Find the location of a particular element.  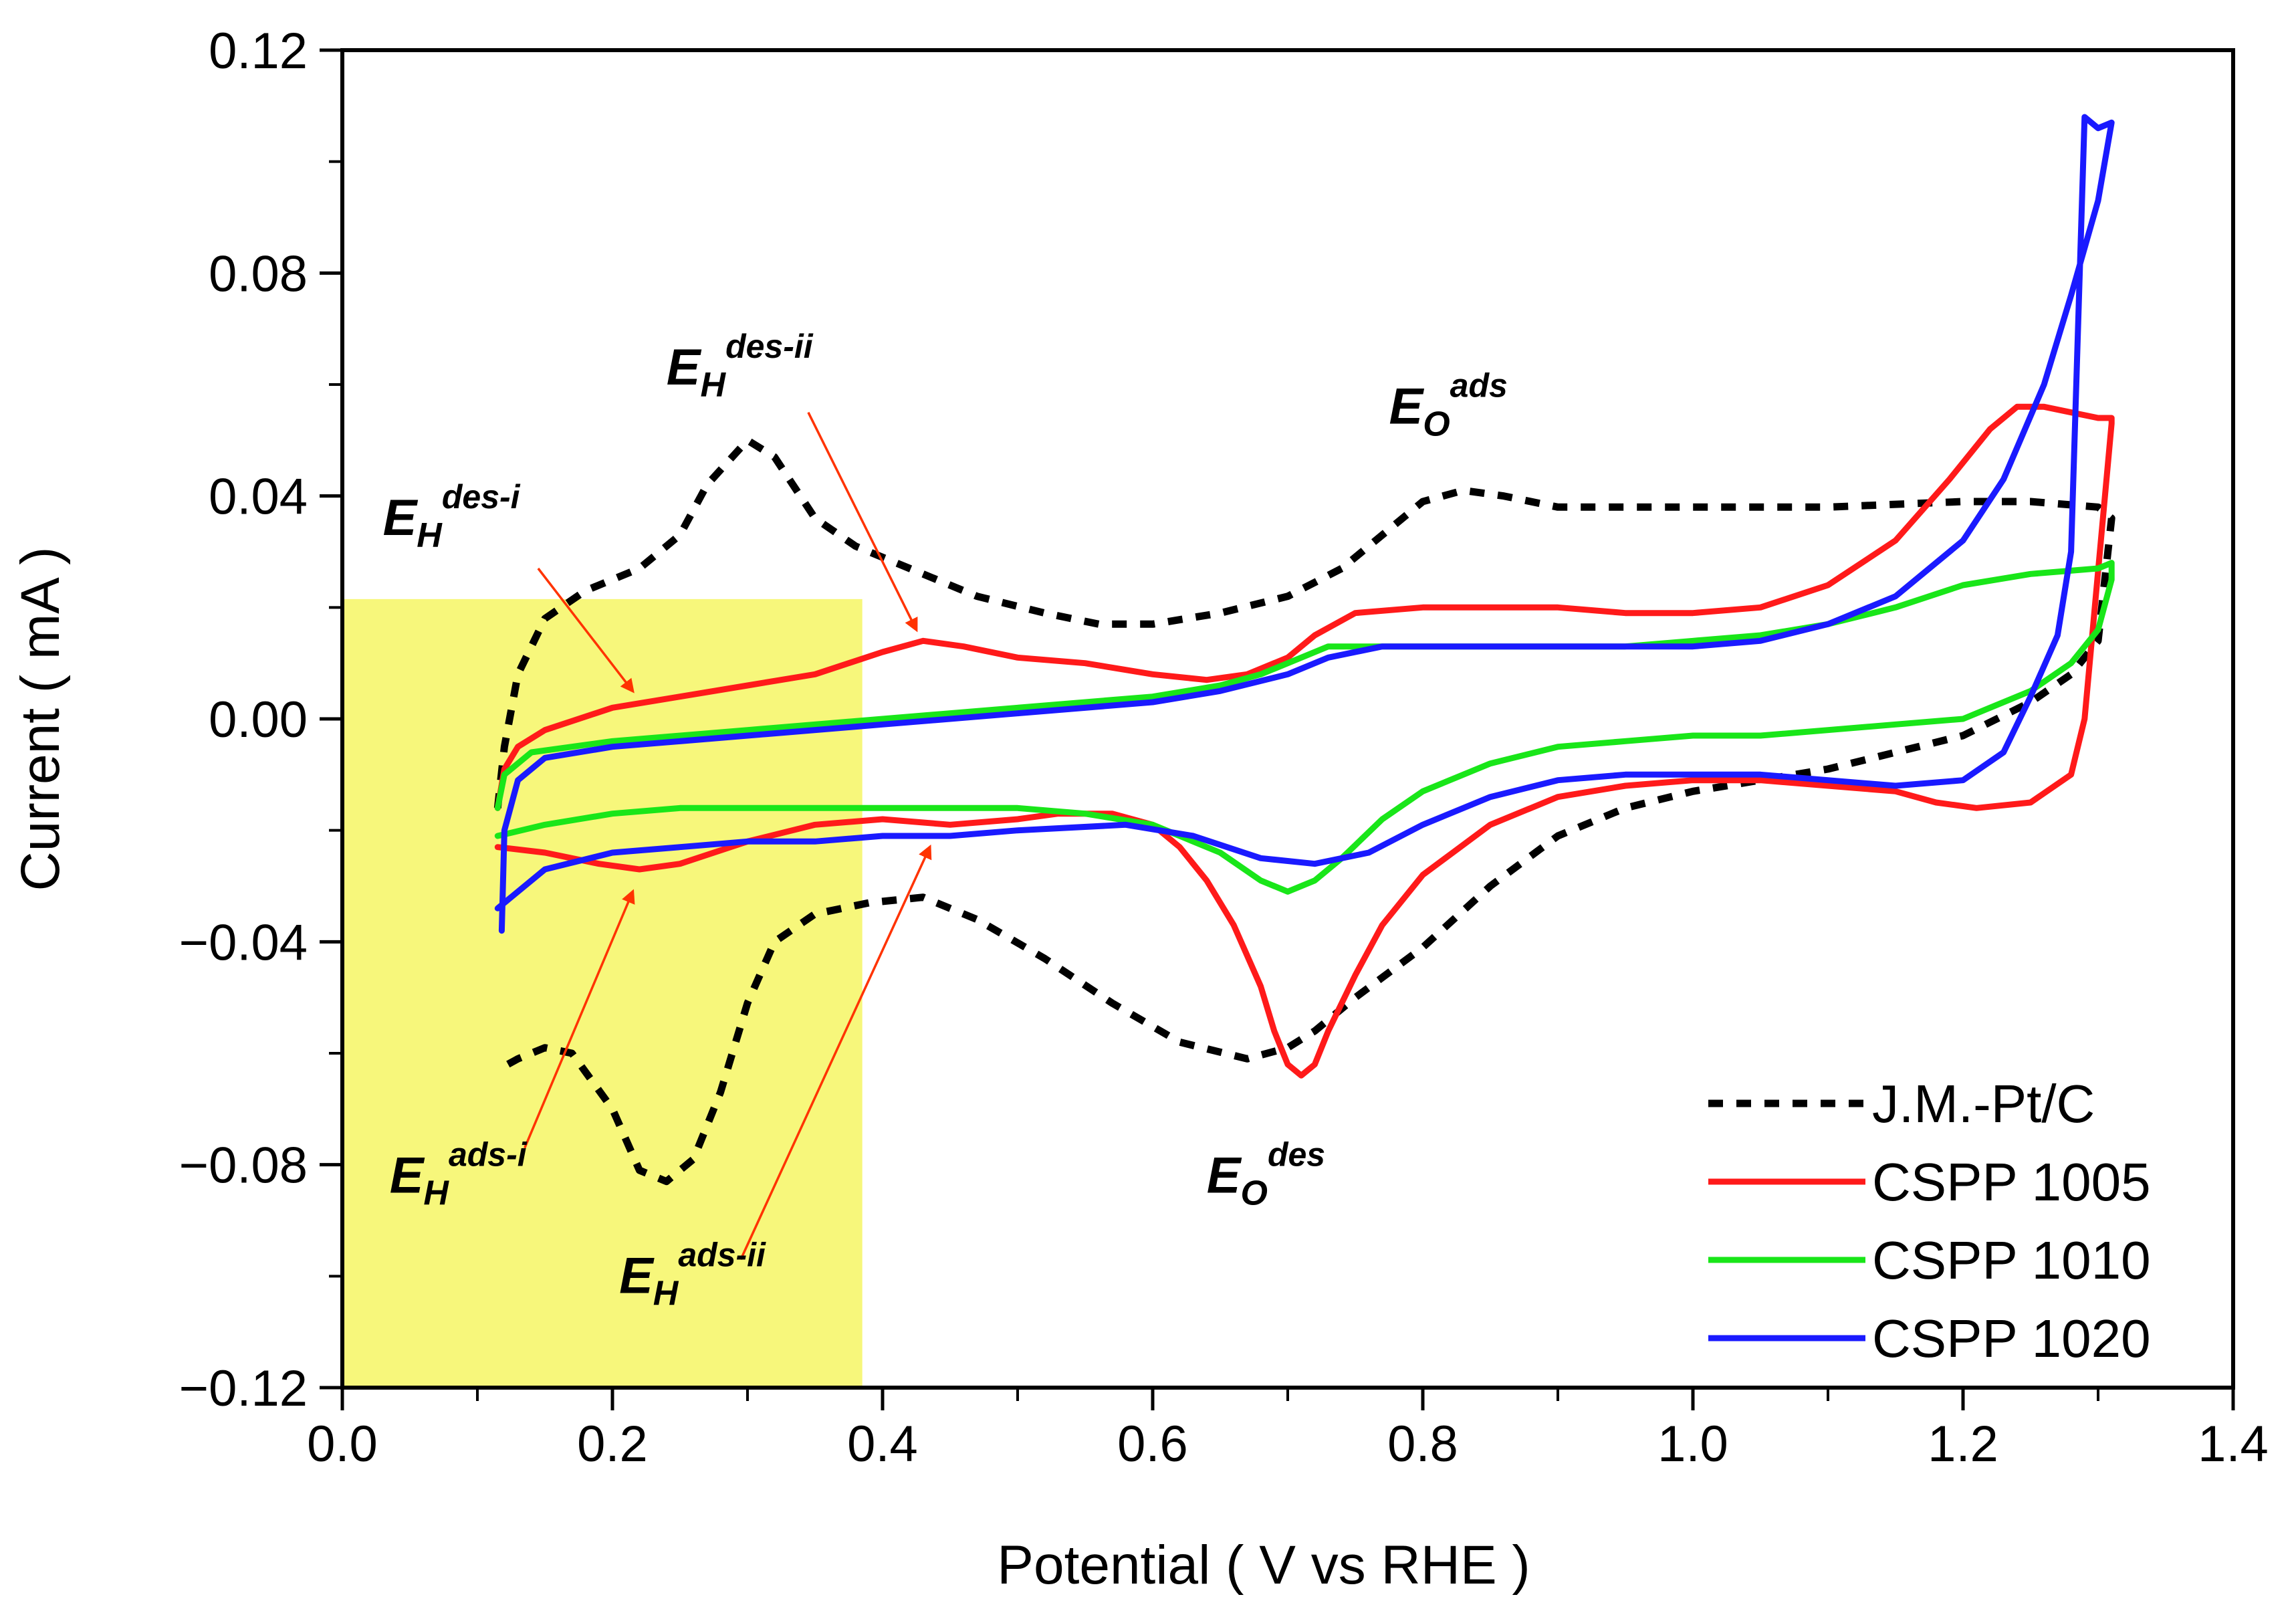

x-tick-label: 0.2 is located at coordinates (612, 1444).